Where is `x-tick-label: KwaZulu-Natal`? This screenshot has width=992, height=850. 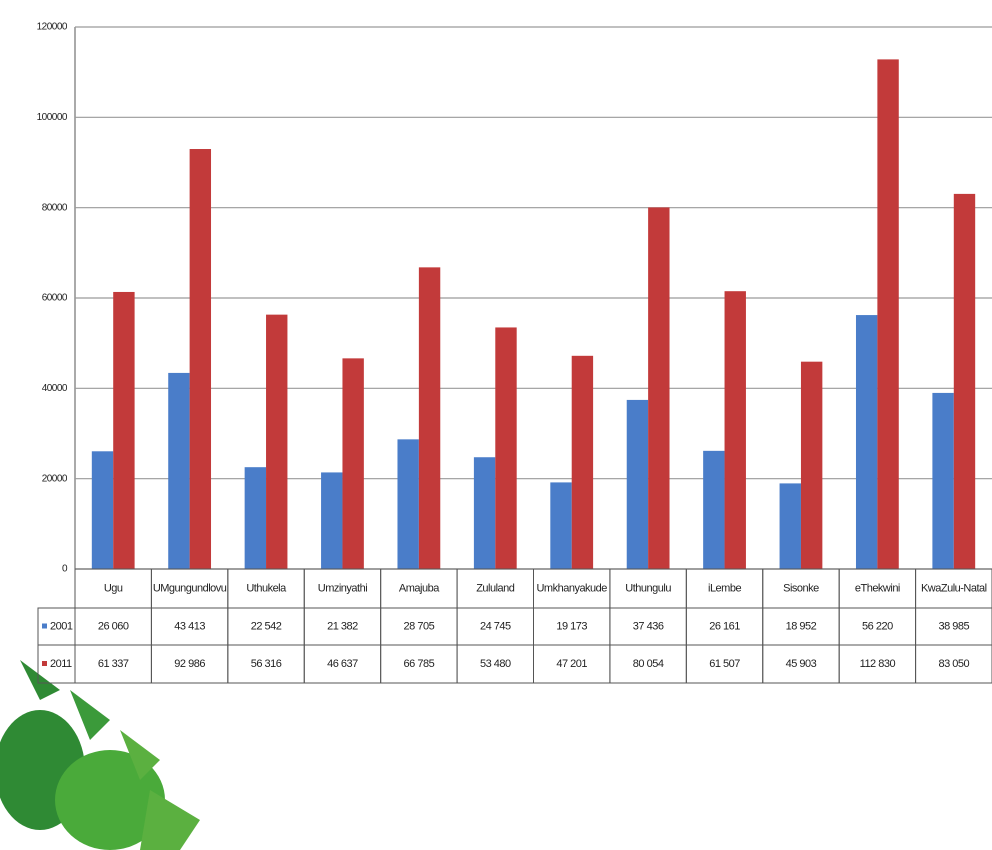 x-tick-label: KwaZulu-Natal is located at coordinates (954, 588).